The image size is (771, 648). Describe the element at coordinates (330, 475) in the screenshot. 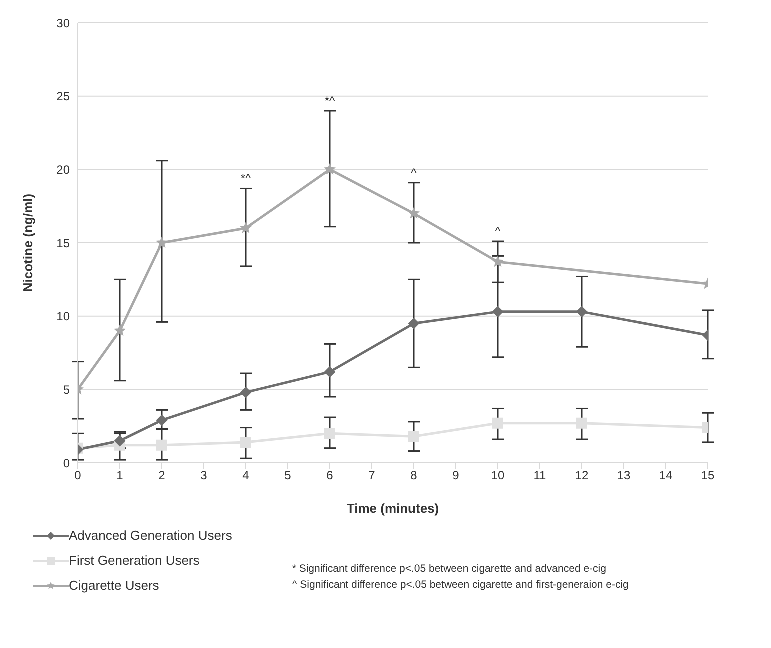

I see `x-tick-label: 6` at that location.